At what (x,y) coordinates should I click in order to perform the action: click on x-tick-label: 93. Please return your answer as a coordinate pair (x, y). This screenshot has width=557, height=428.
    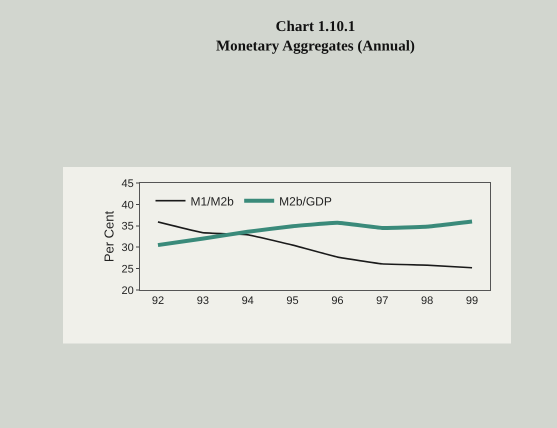
    Looking at the image, I should click on (202, 301).